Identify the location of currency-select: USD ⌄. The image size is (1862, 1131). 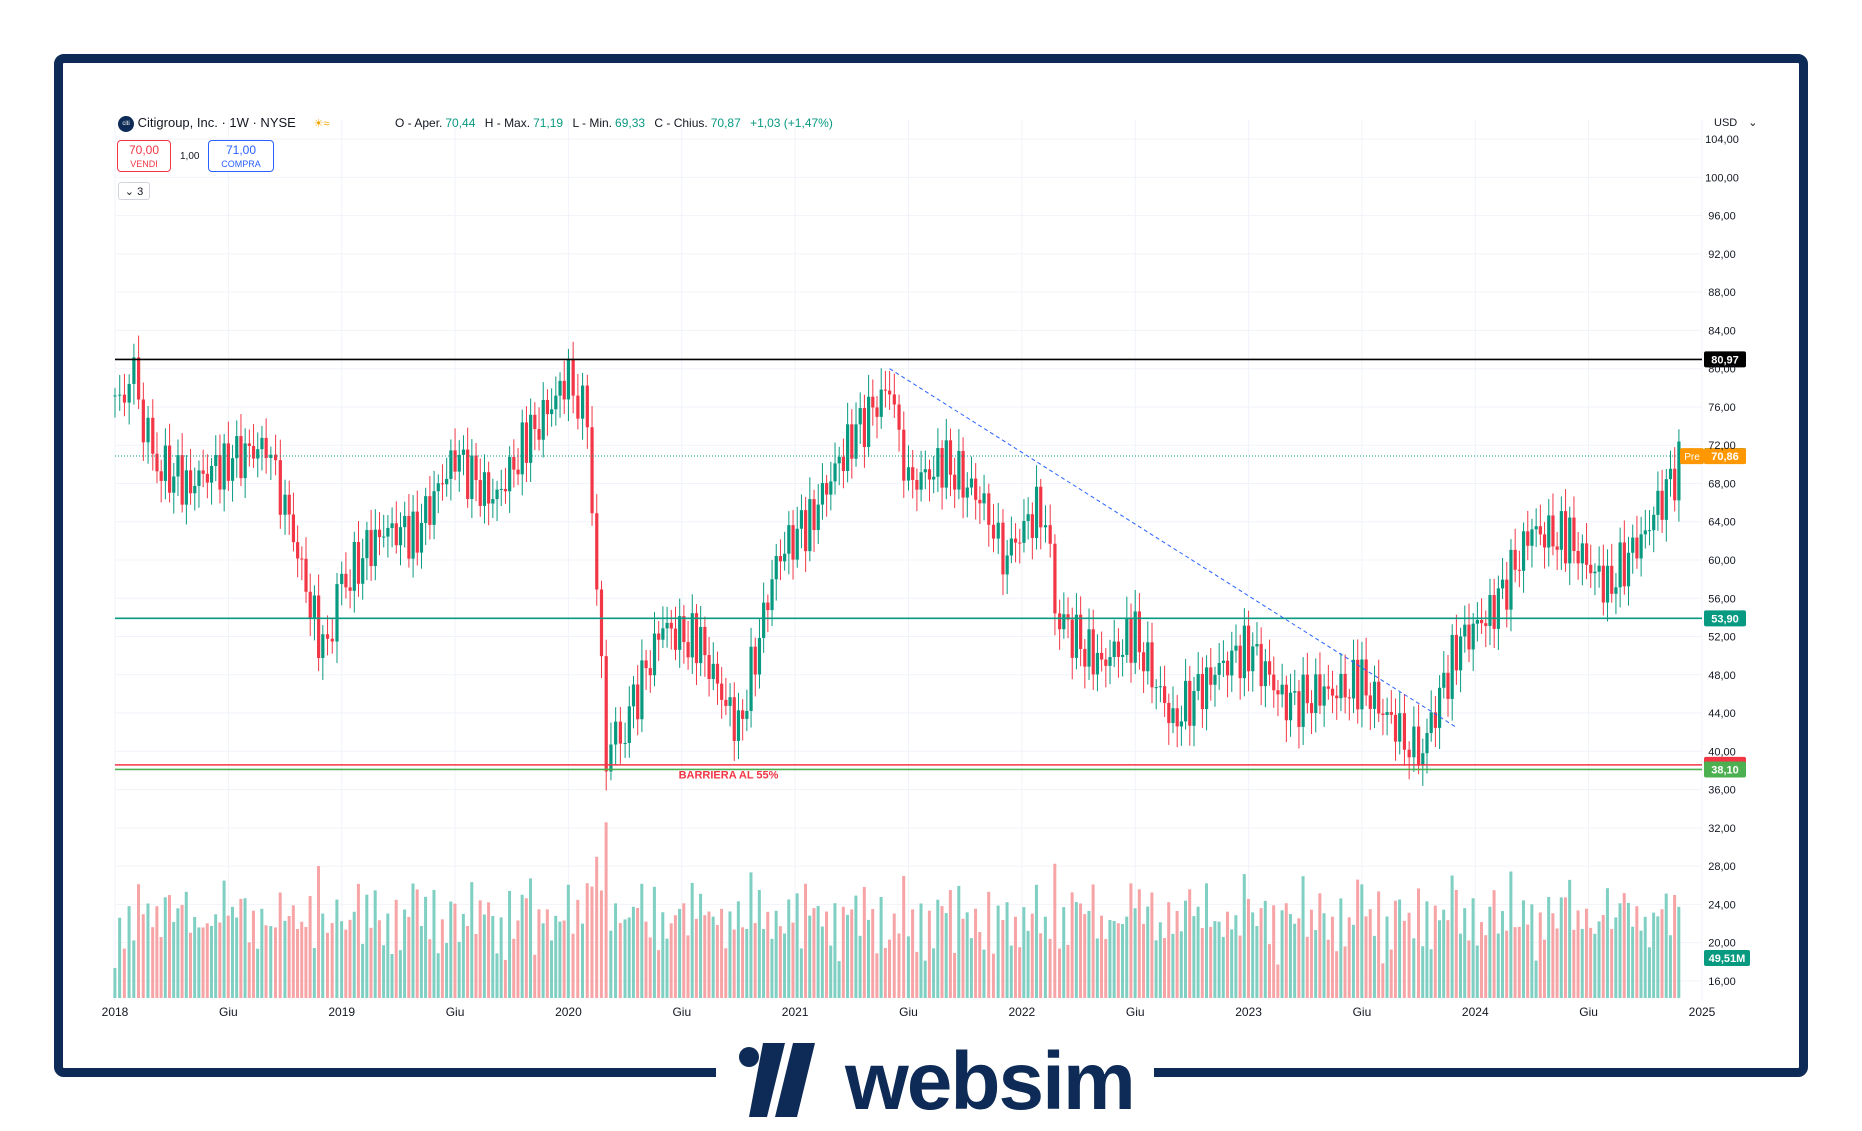
(1736, 122).